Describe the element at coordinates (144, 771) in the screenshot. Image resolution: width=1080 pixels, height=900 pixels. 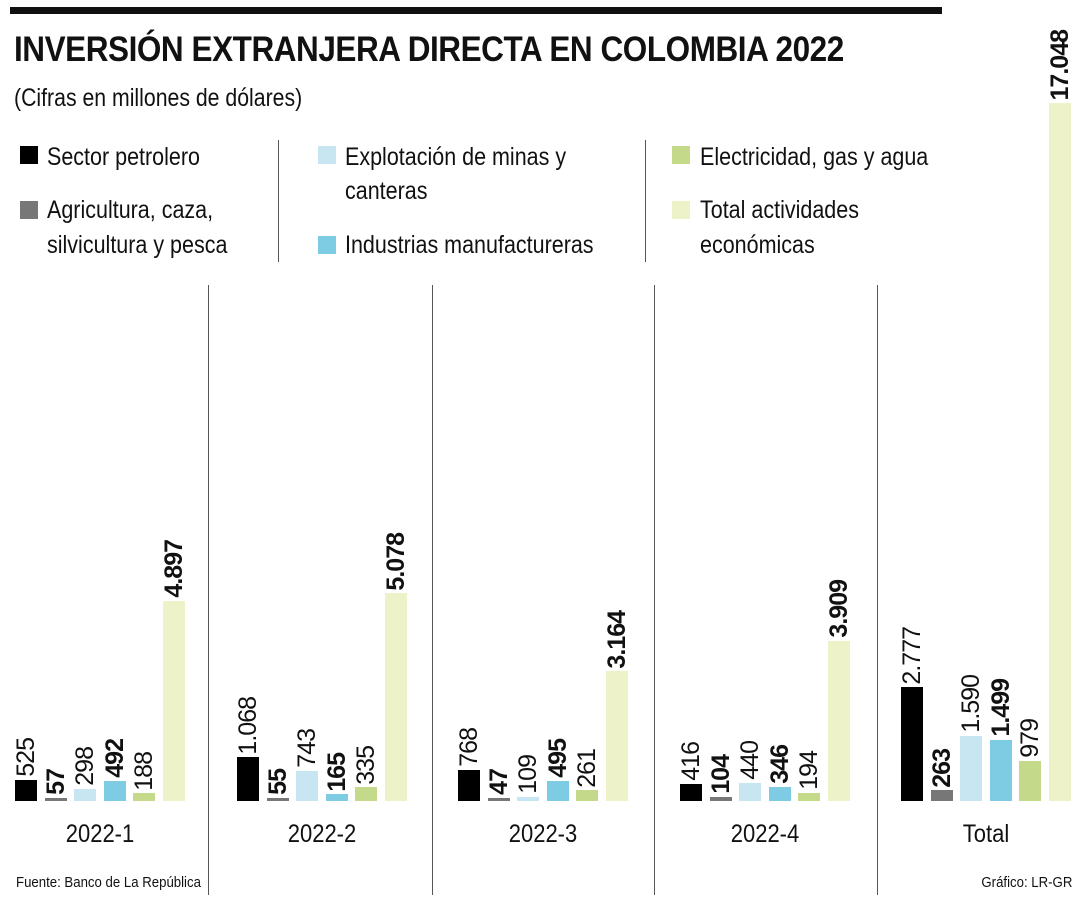
I see `data-label: 188` at that location.